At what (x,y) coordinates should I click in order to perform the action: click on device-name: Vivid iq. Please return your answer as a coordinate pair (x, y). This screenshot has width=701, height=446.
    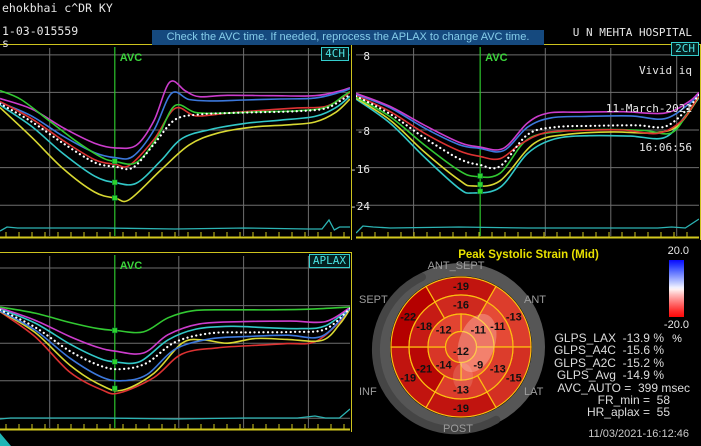
    Looking at the image, I should click on (665, 70).